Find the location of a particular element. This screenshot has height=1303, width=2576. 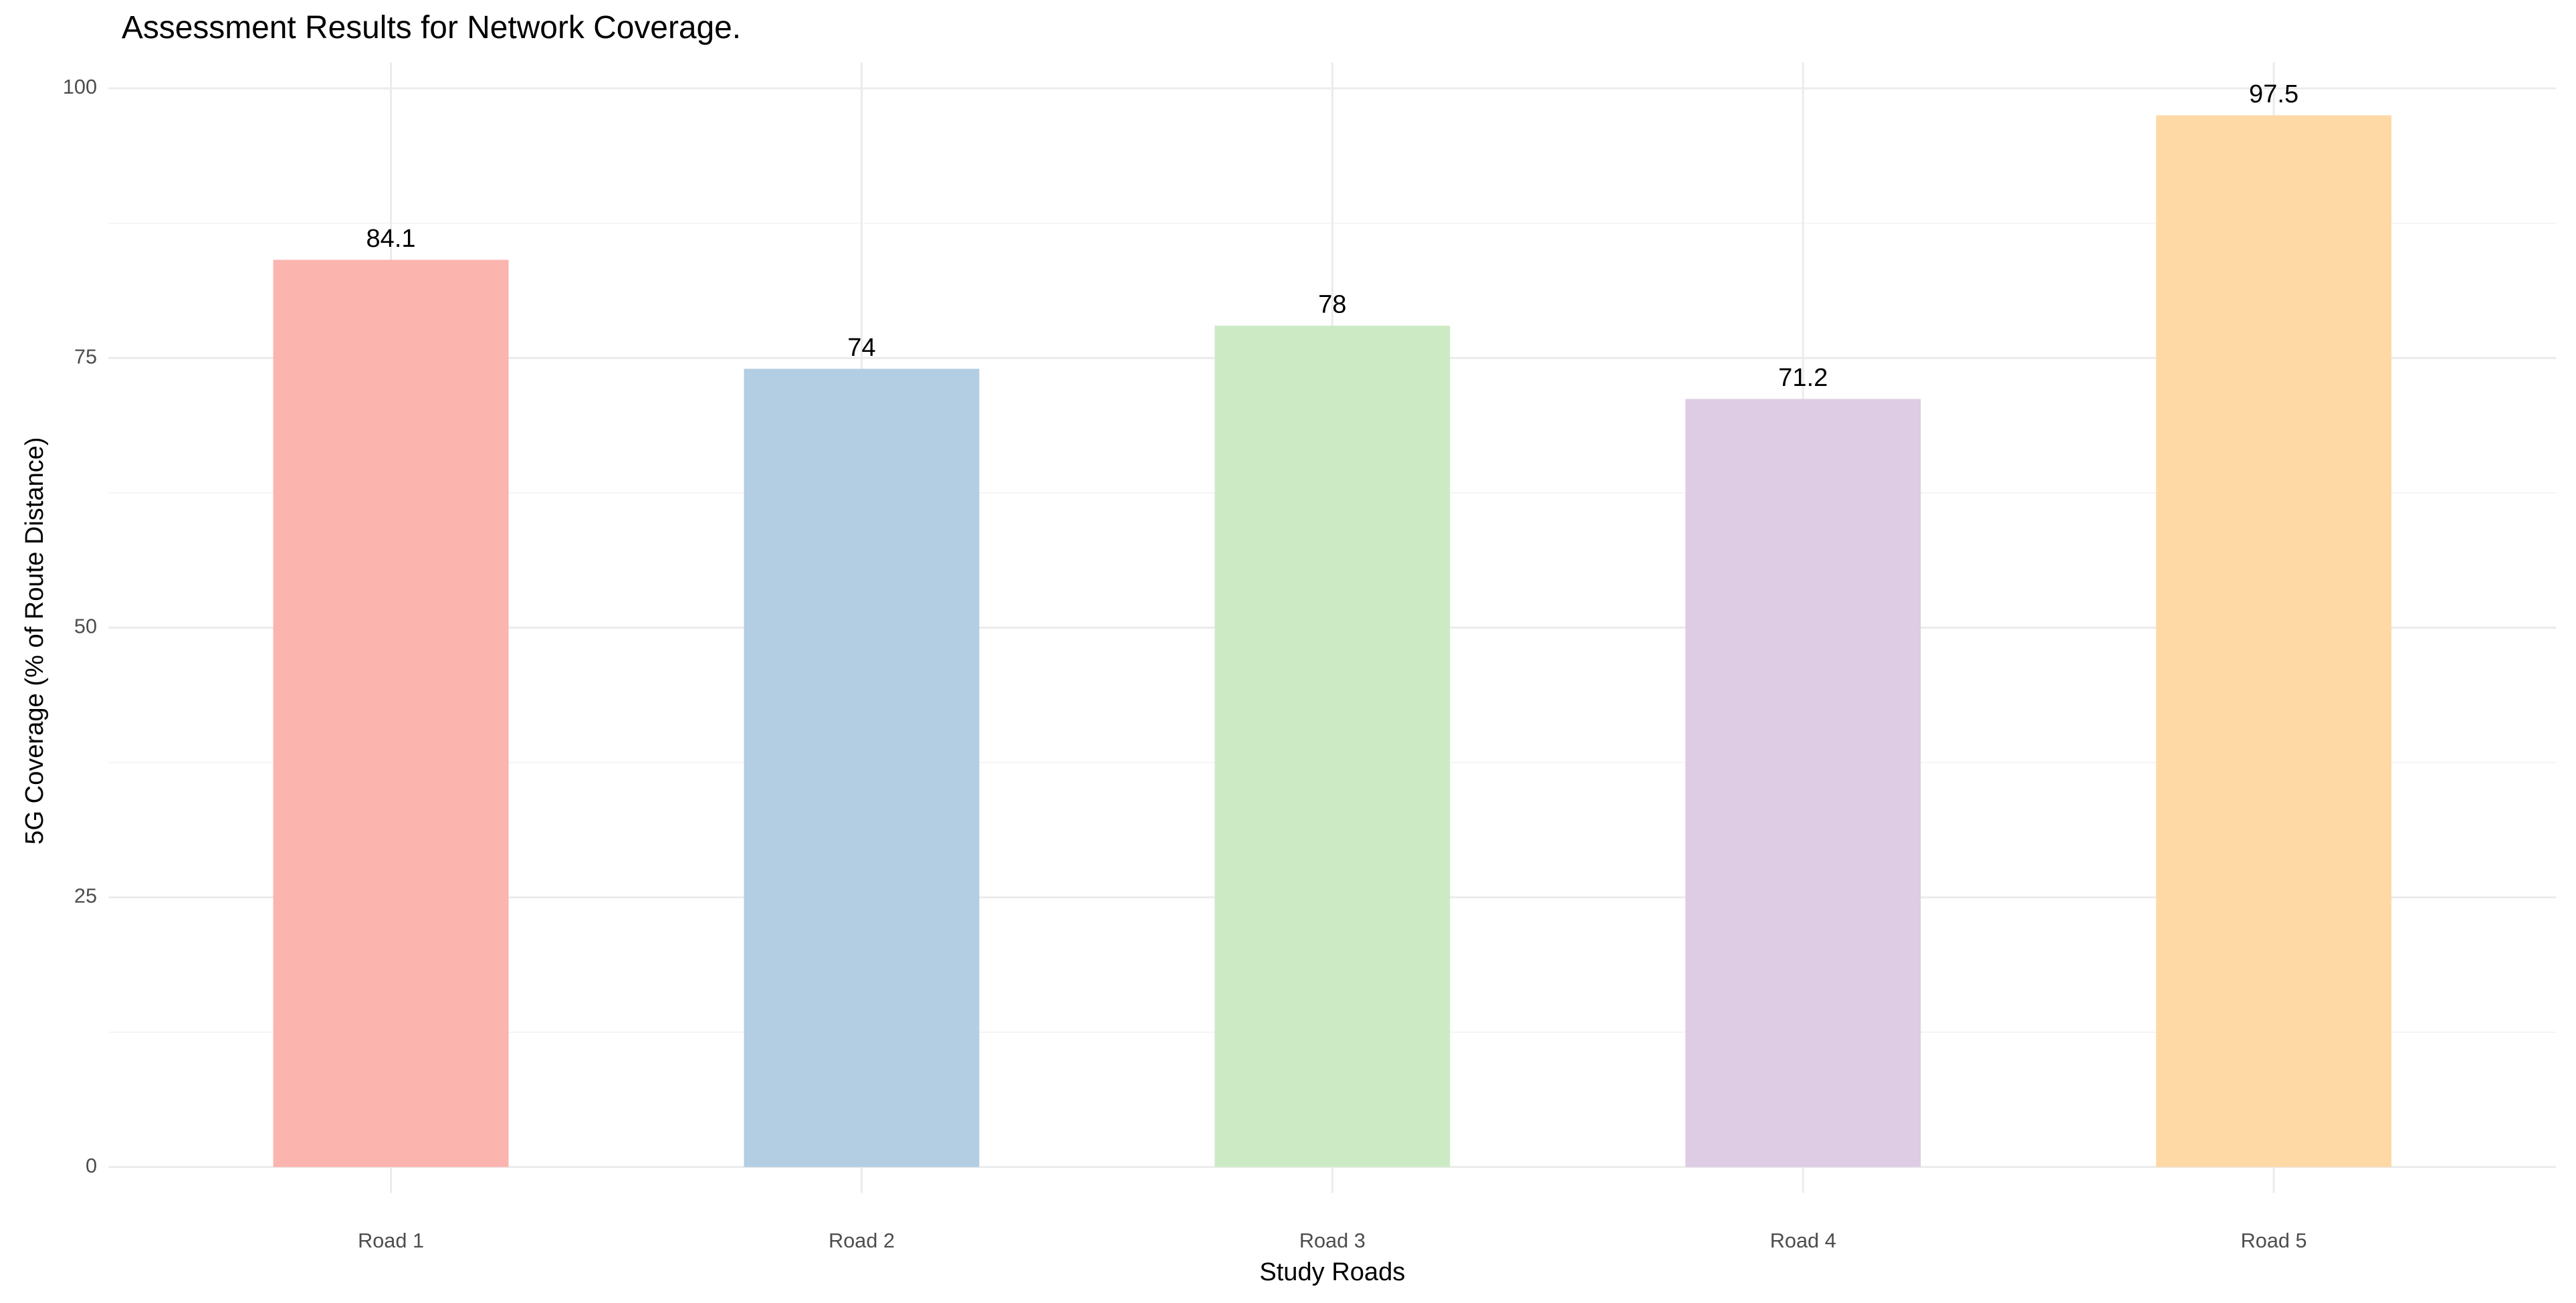

chart-title: Assessment Results for Network Coverage. is located at coordinates (431, 27).